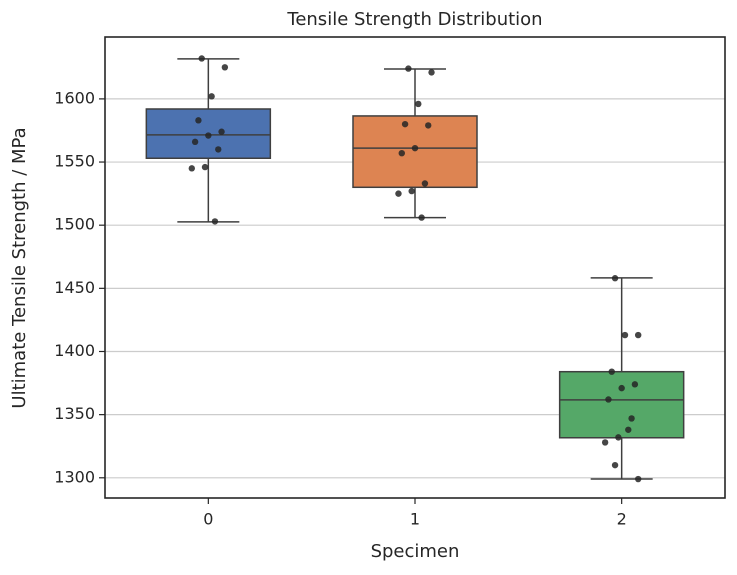  Describe the element at coordinates (415, 551) in the screenshot. I see `x-axis-label: Specimen` at that location.